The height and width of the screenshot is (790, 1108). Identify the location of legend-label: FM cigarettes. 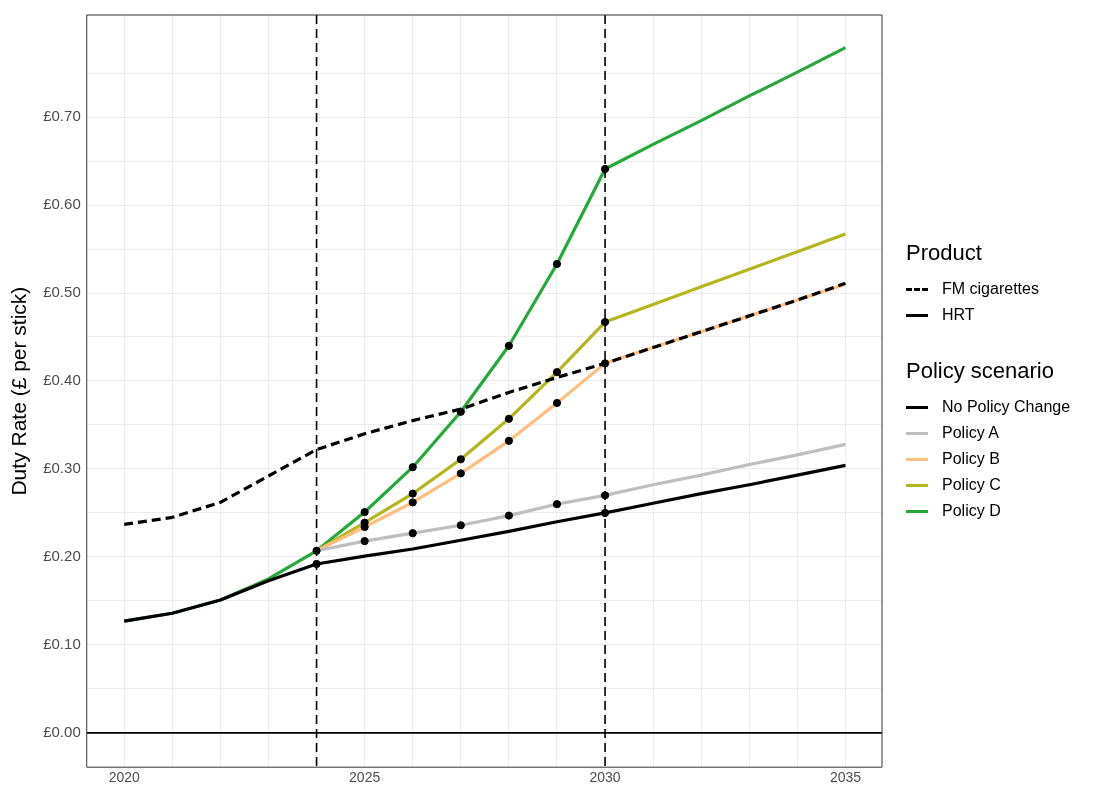
(990, 289).